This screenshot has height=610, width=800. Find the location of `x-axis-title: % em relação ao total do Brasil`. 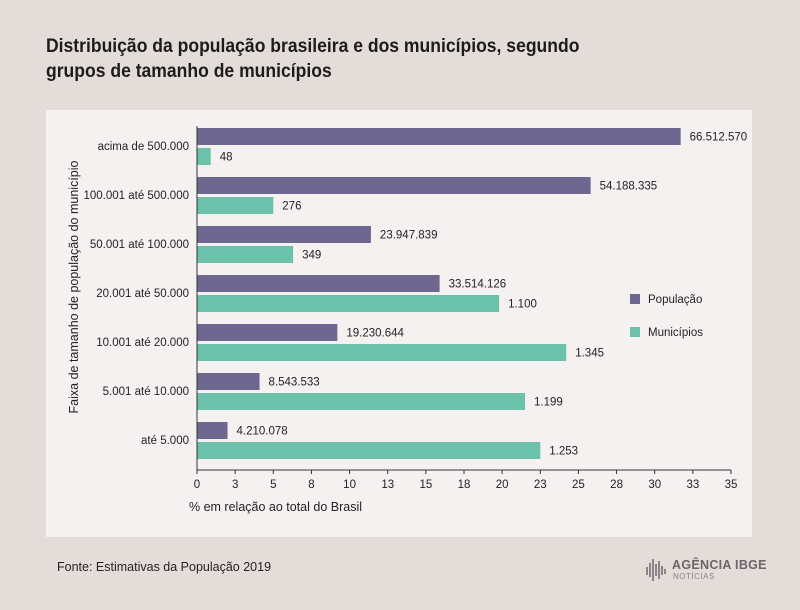

x-axis-title: % em relação ao total do Brasil is located at coordinates (275, 507).